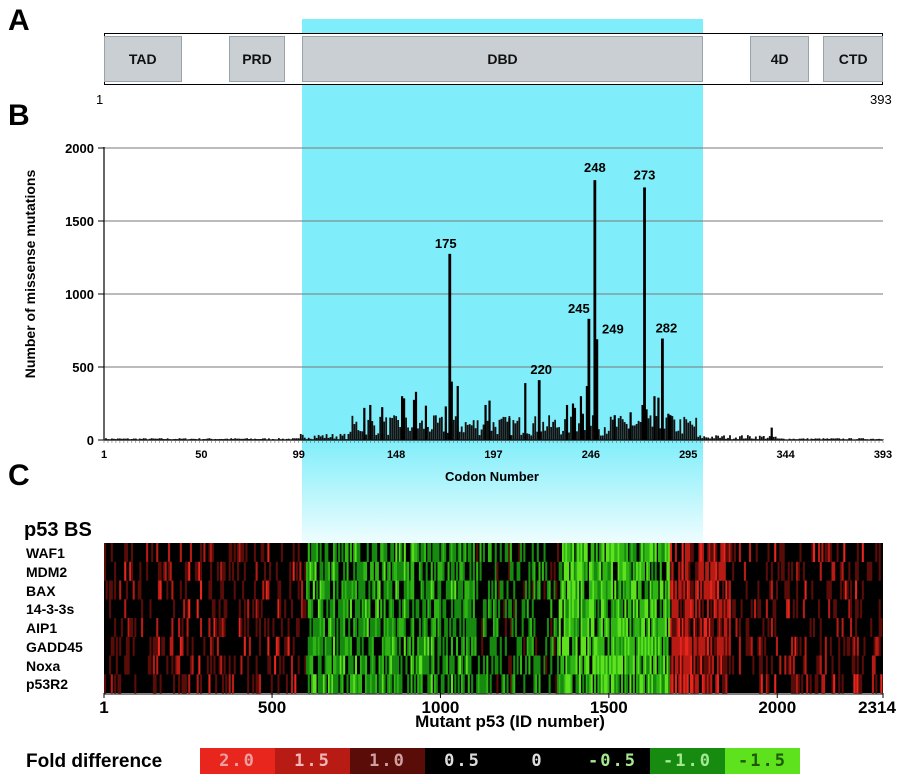  Describe the element at coordinates (462, 761) in the screenshot. I see `legend-bin: 0.5` at that location.